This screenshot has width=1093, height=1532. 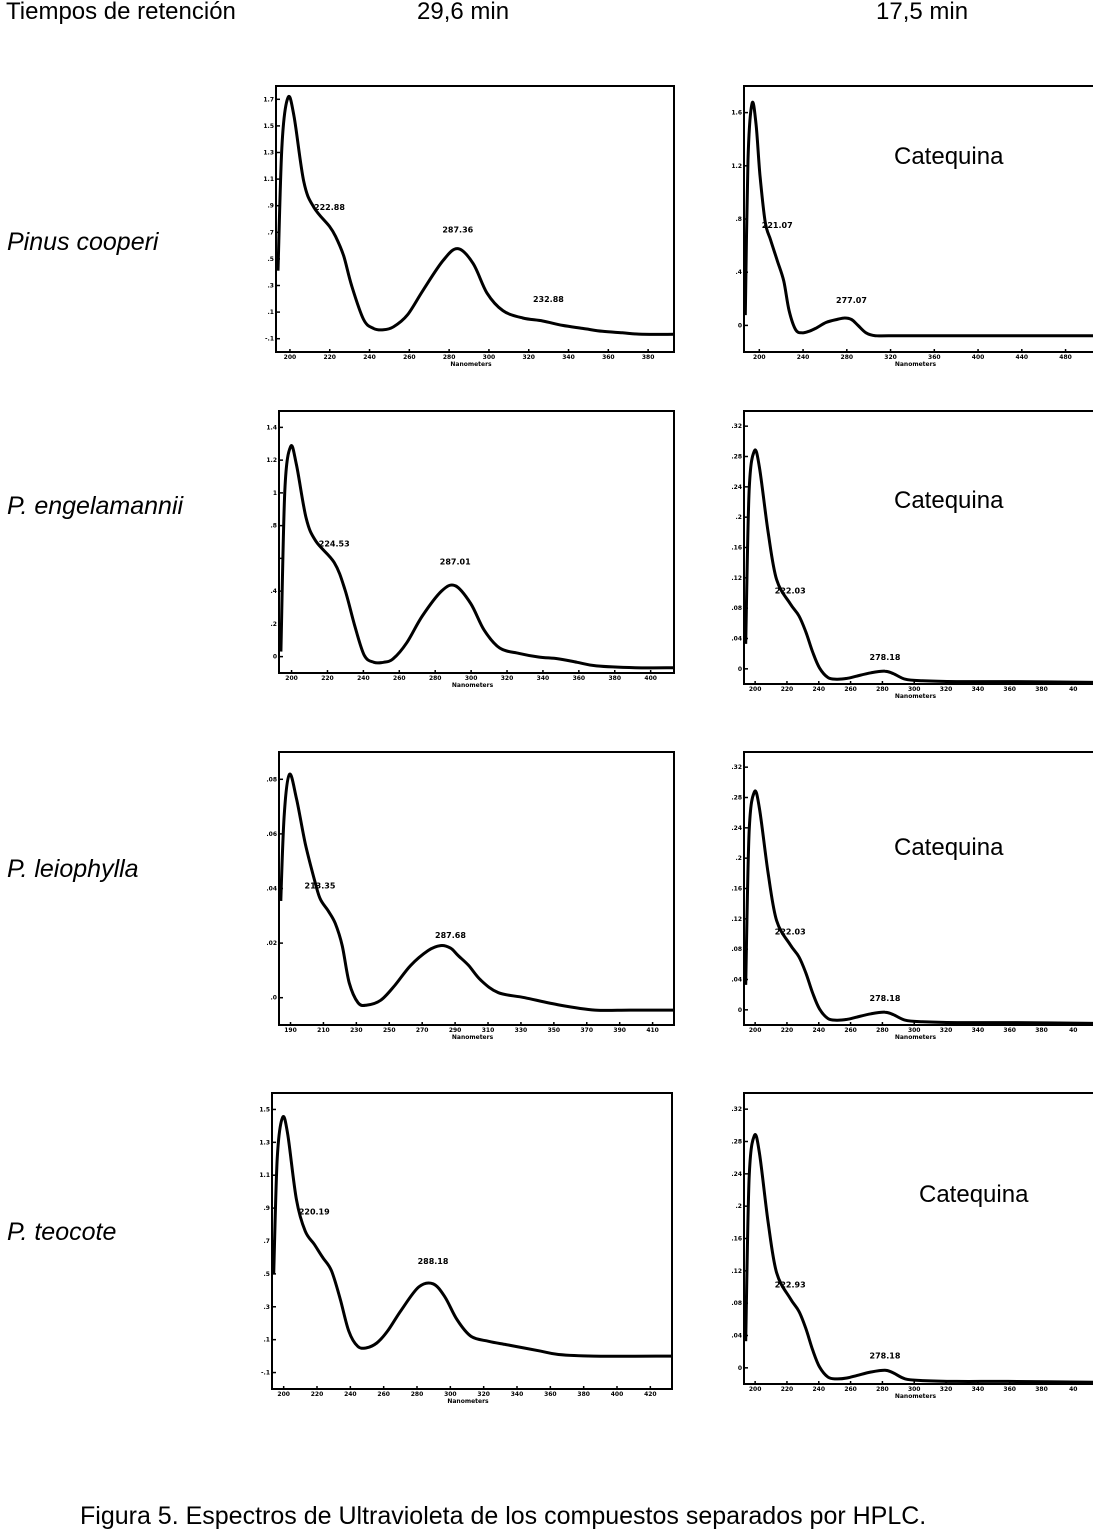 What do you see at coordinates (922, 12) in the screenshot?
I see `retention-time-2: 17,5 min` at bounding box center [922, 12].